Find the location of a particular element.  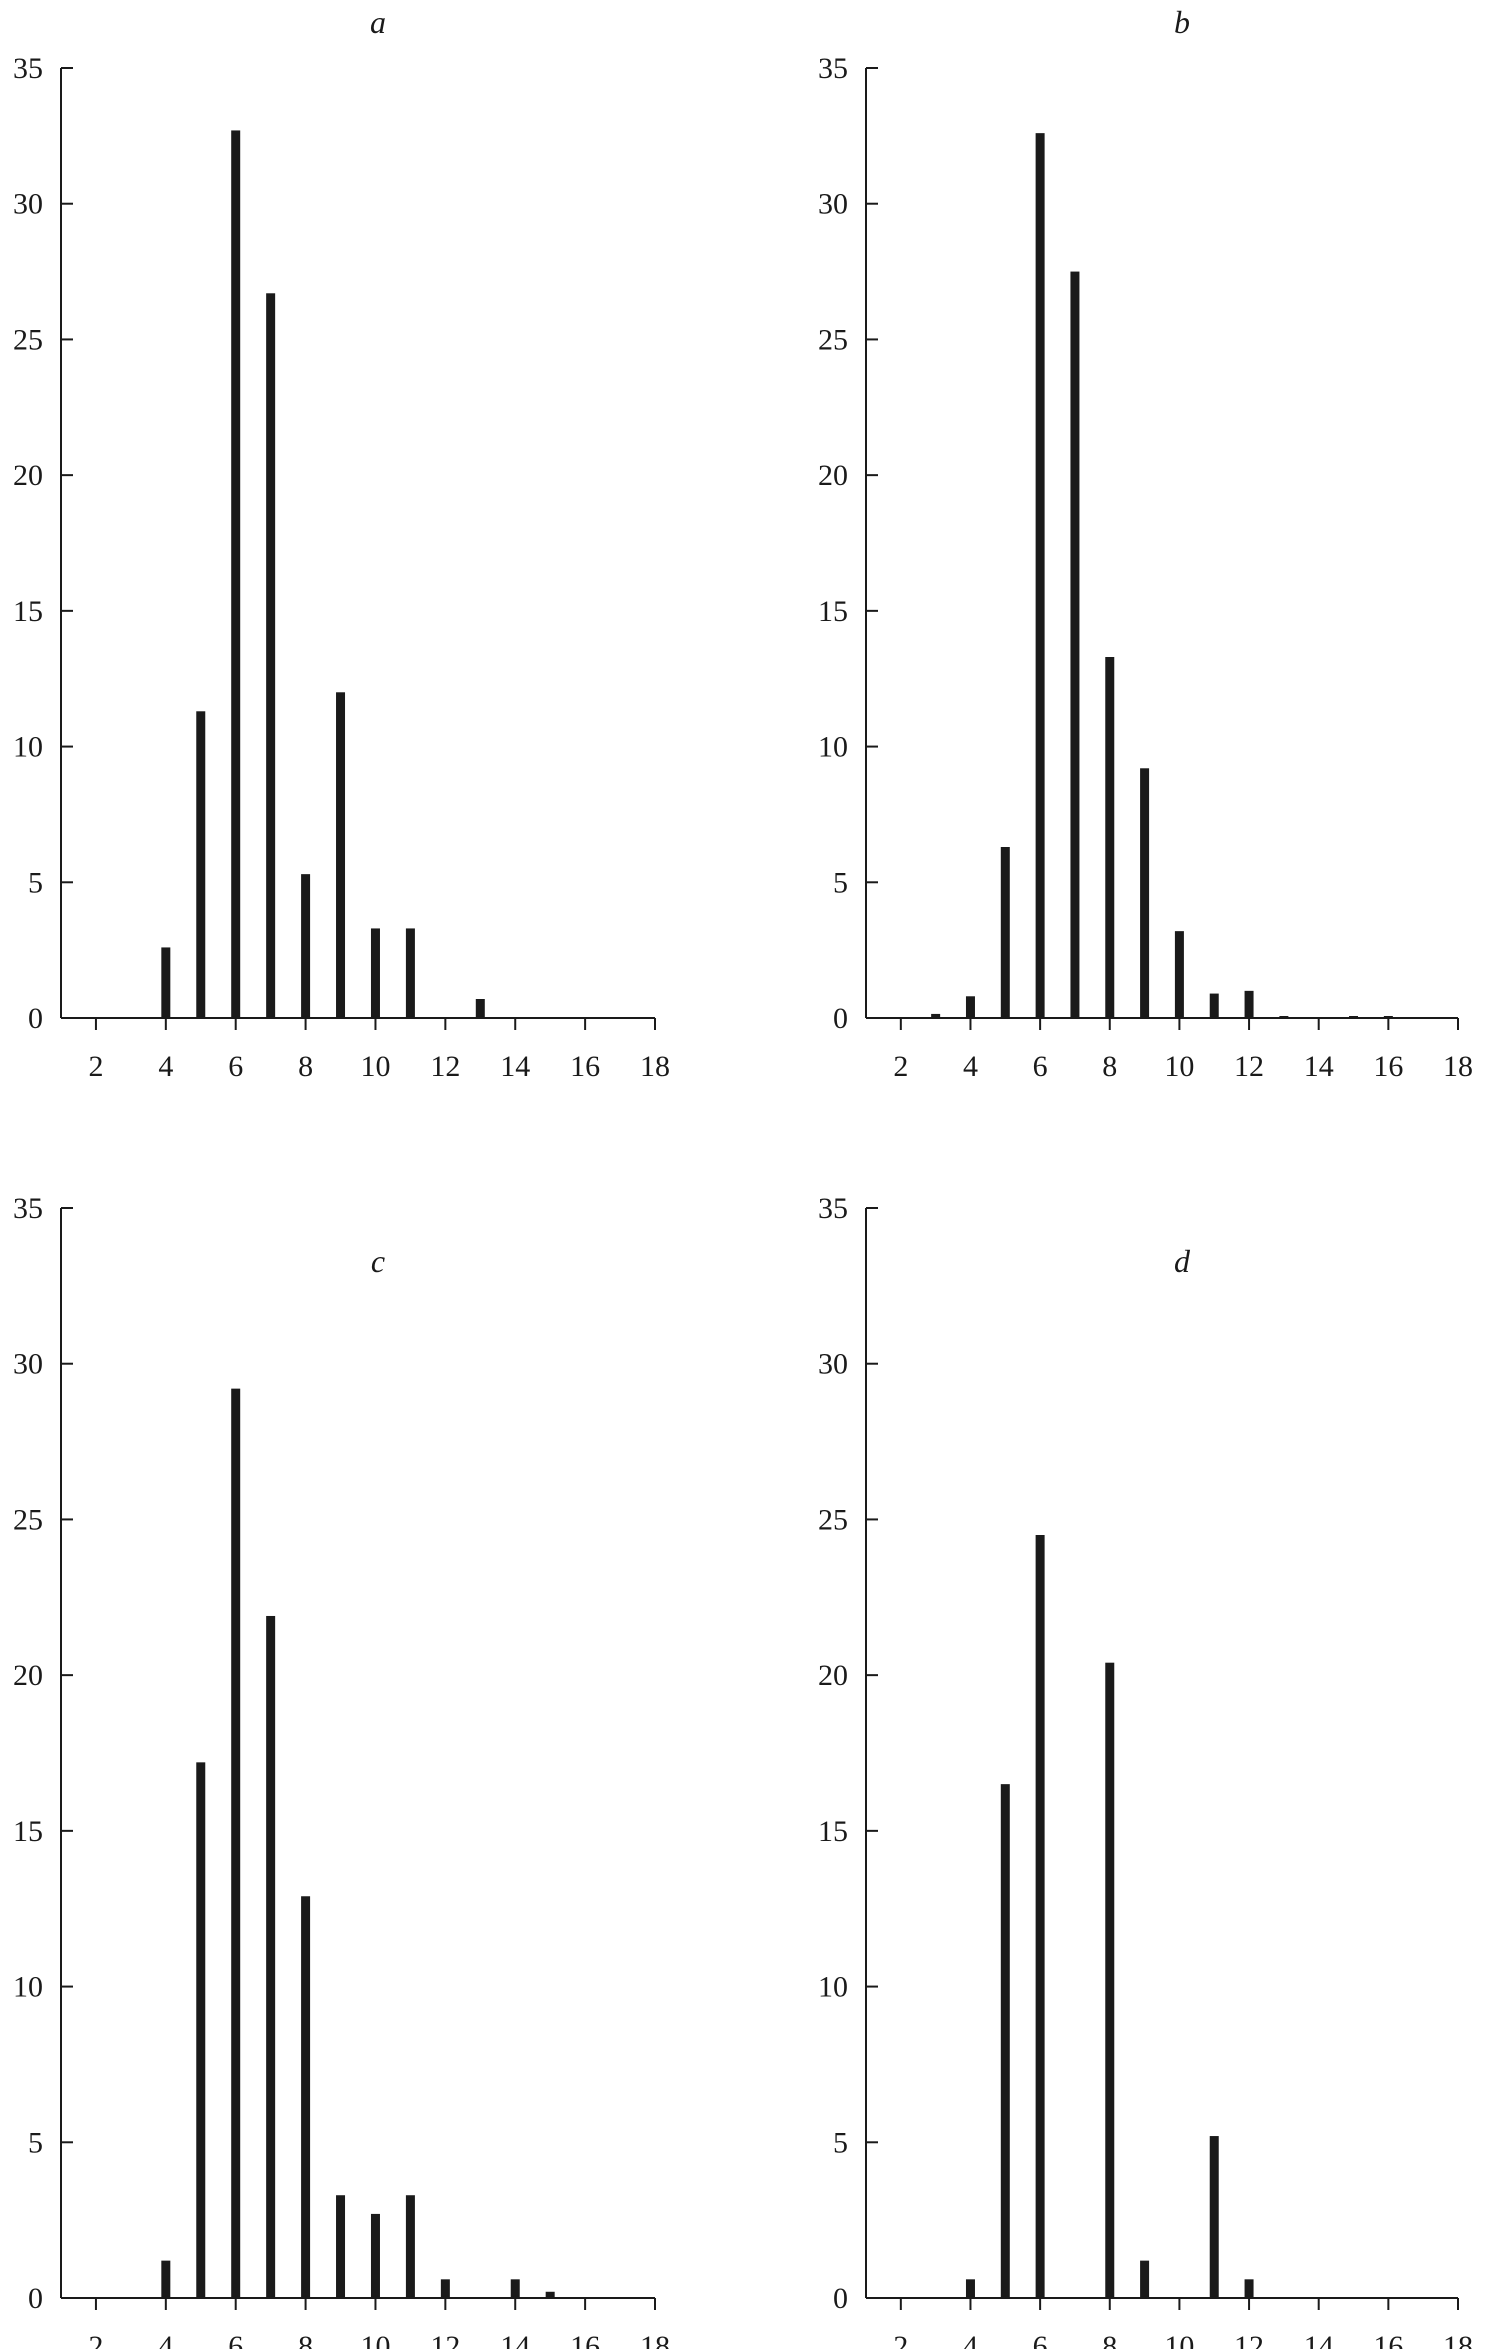

panel-label-a: a is located at coordinates (378, 22).